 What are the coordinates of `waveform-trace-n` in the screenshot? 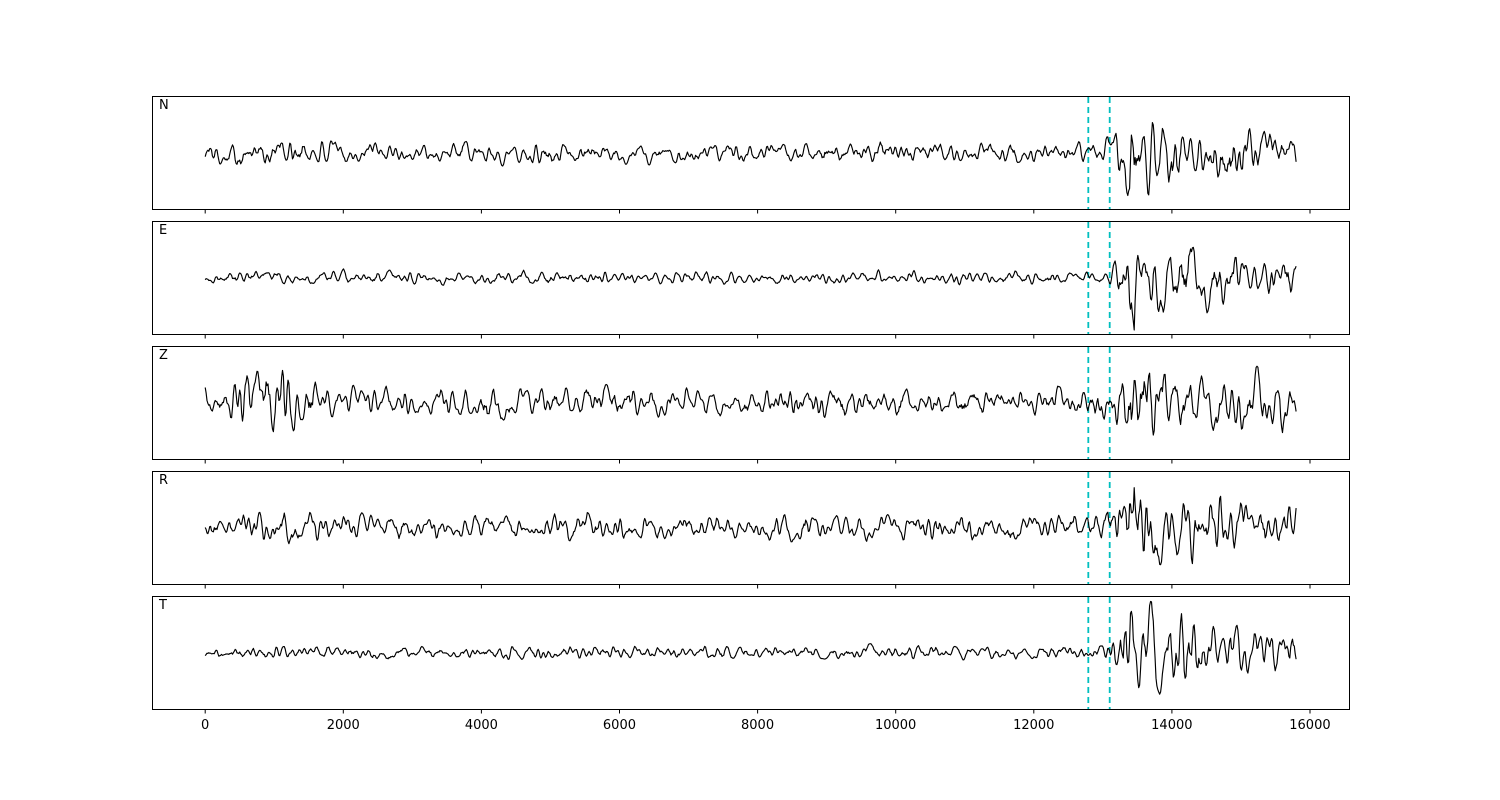 It's located at (751, 155).